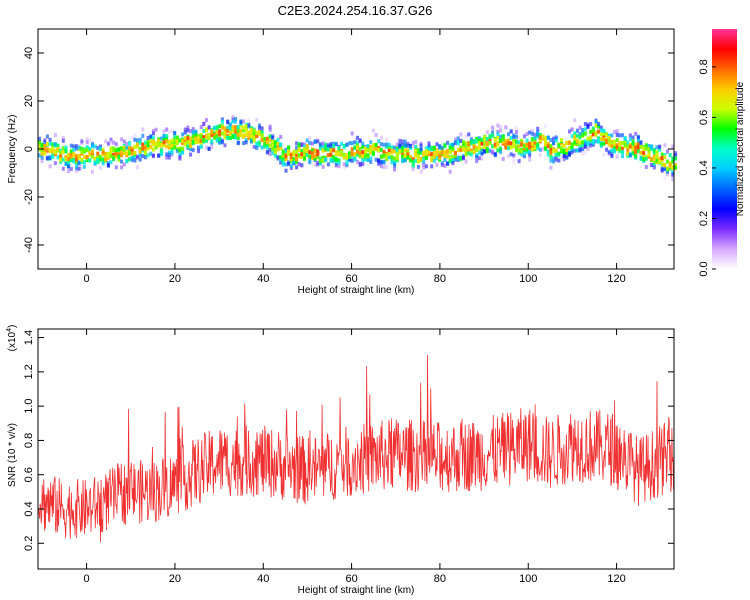  Describe the element at coordinates (356, 590) in the screenshot. I see `snr-xlabel: Height of straight line (km)` at that location.